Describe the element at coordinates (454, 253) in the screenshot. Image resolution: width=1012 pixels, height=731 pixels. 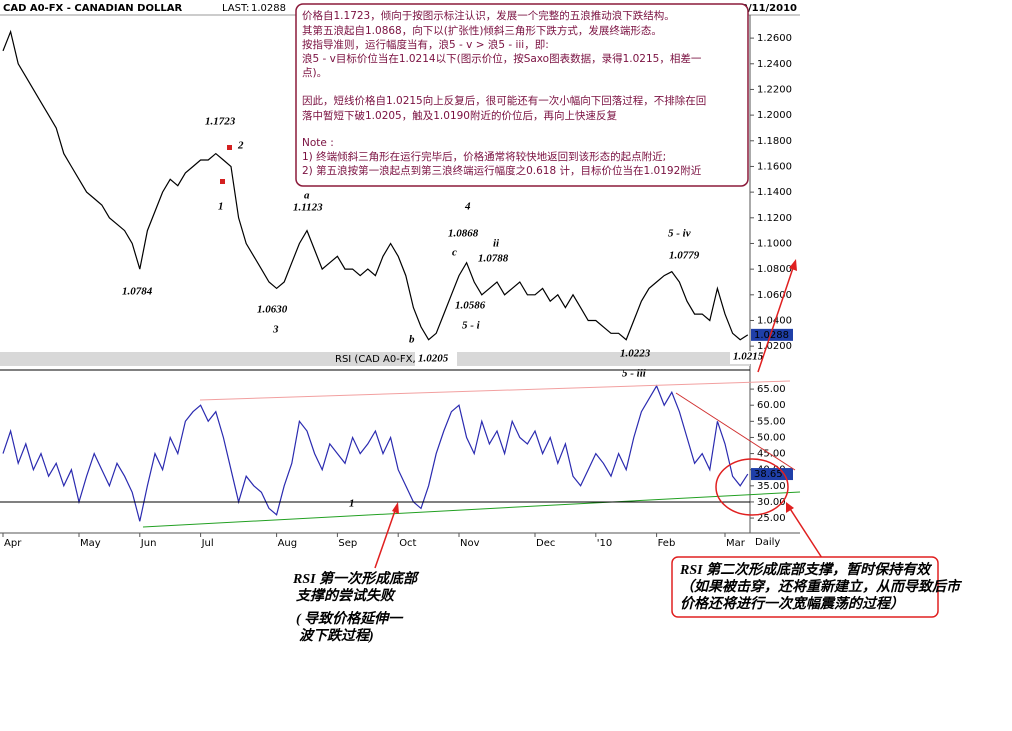
I see `wave-label: c` at that location.